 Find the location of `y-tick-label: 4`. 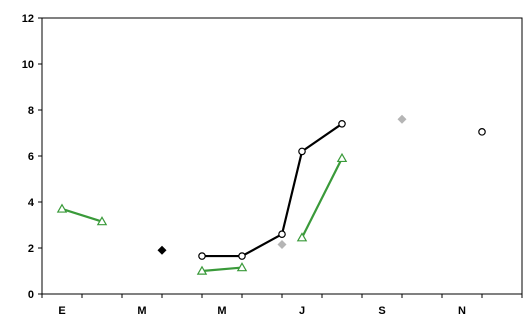

y-tick-label: 4 is located at coordinates (31, 203).